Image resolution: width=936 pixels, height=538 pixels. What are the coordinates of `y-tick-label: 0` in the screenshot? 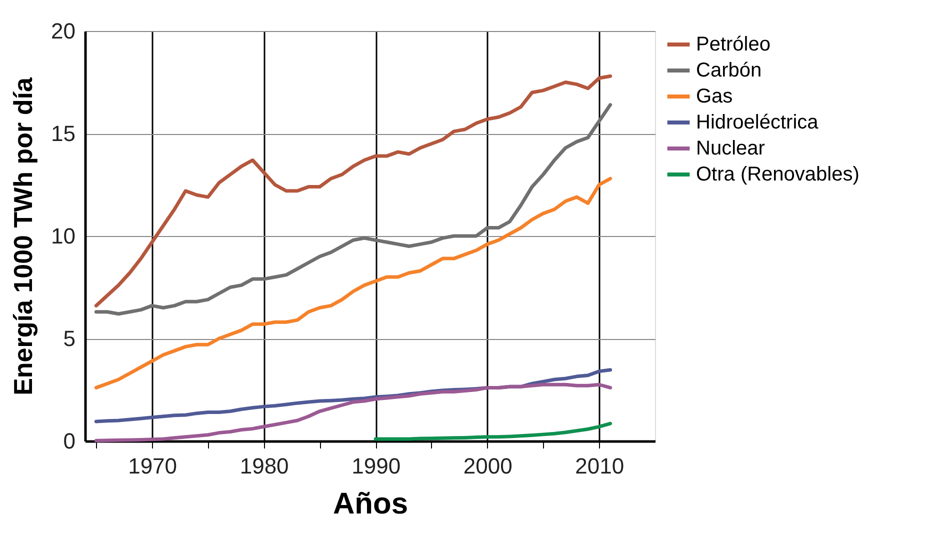 It's located at (69, 441).